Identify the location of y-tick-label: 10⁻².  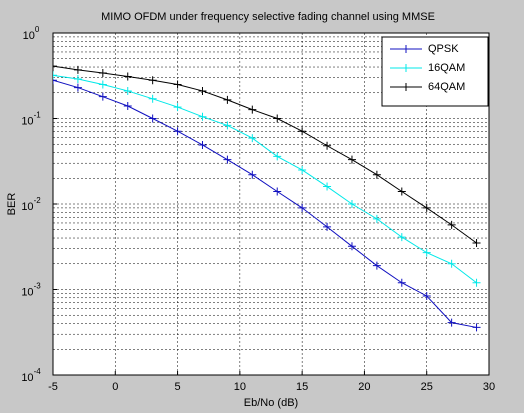
(31, 204).